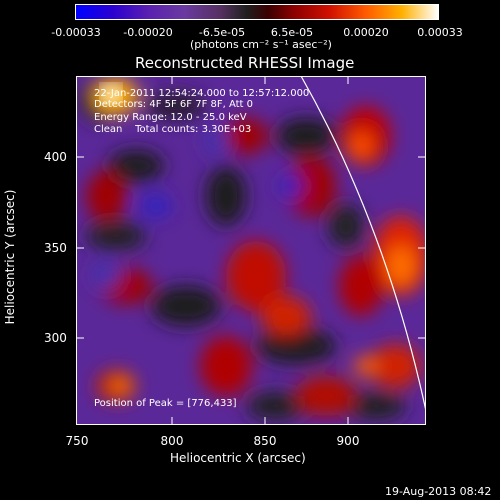 The width and height of the screenshot is (500, 500). Describe the element at coordinates (245, 63) in the screenshot. I see `plot-title: Reconstructed RHESSI Image` at that location.